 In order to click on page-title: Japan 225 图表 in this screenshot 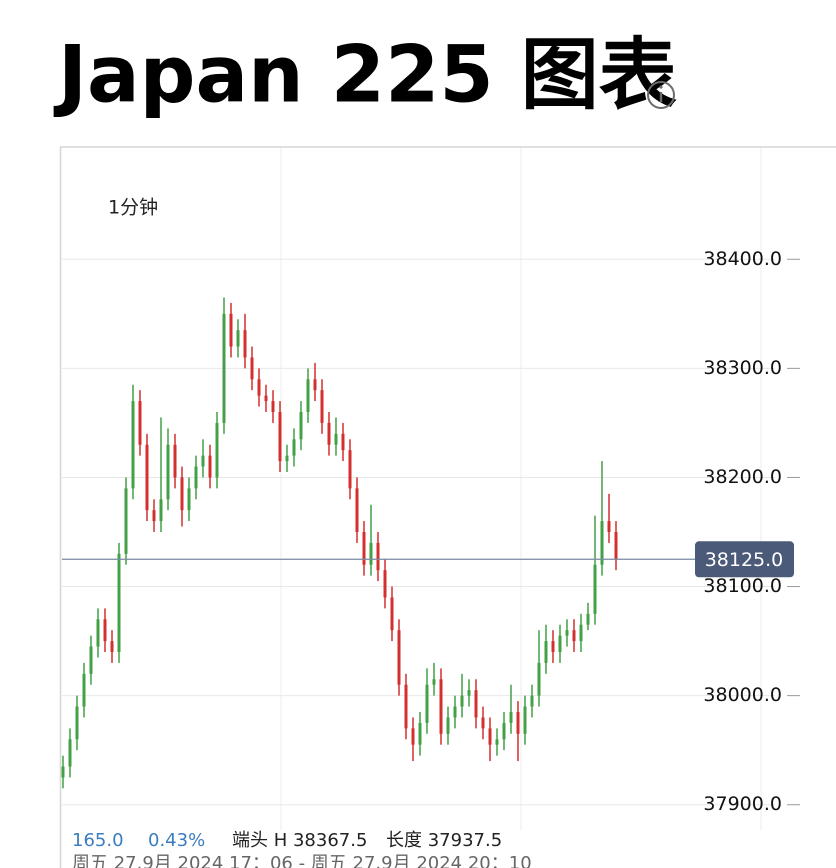, I will do `click(365, 75)`.